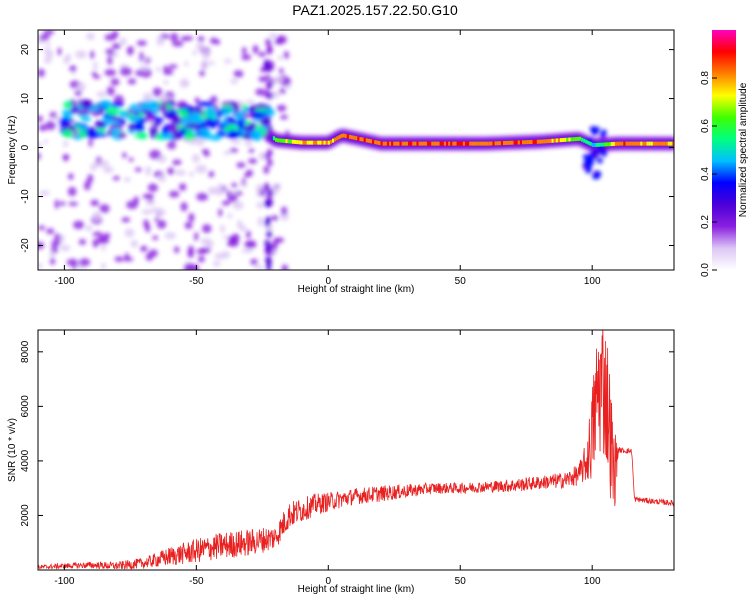 The width and height of the screenshot is (750, 600). Describe the element at coordinates (705, 222) in the screenshot. I see `colorbar-tick-label: 0.2` at that location.